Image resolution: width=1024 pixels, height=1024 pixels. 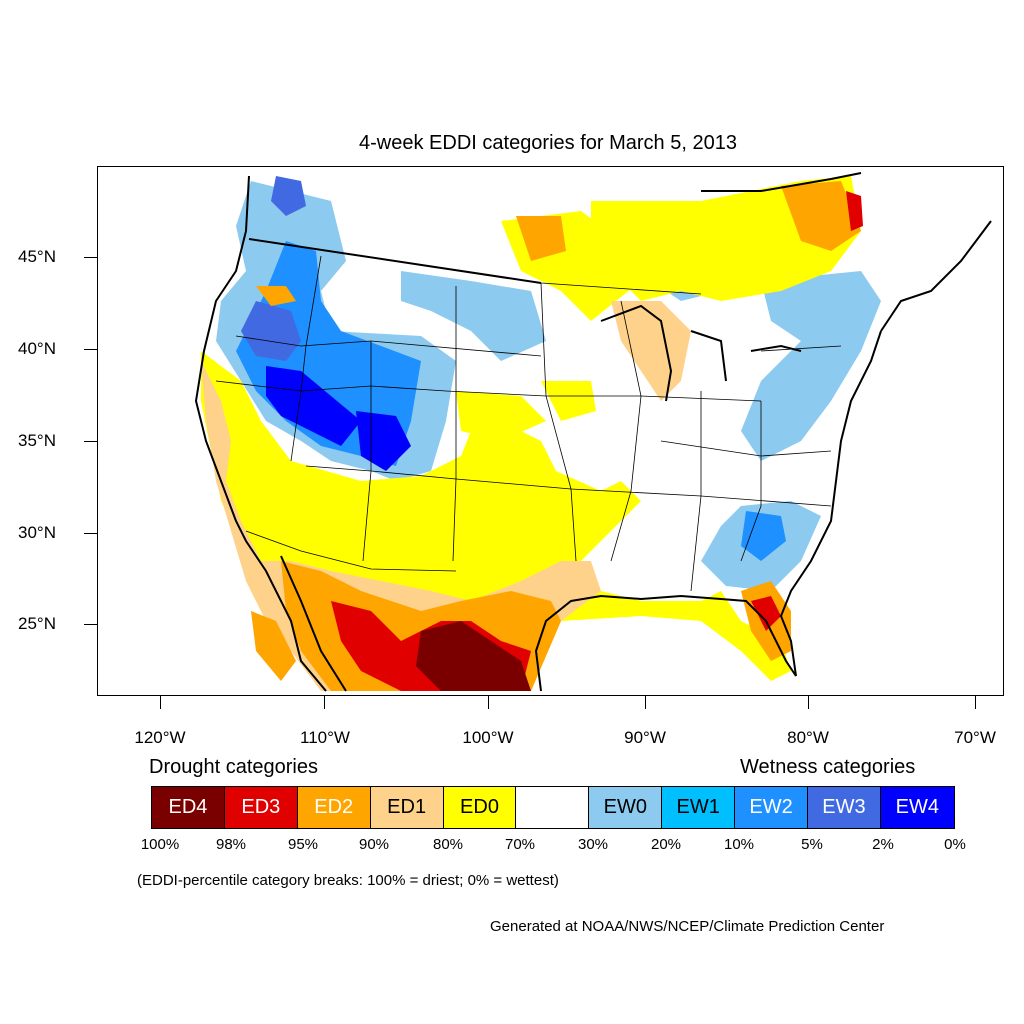 I want to click on legend-box-ed4: ED4, so click(x=188, y=807).